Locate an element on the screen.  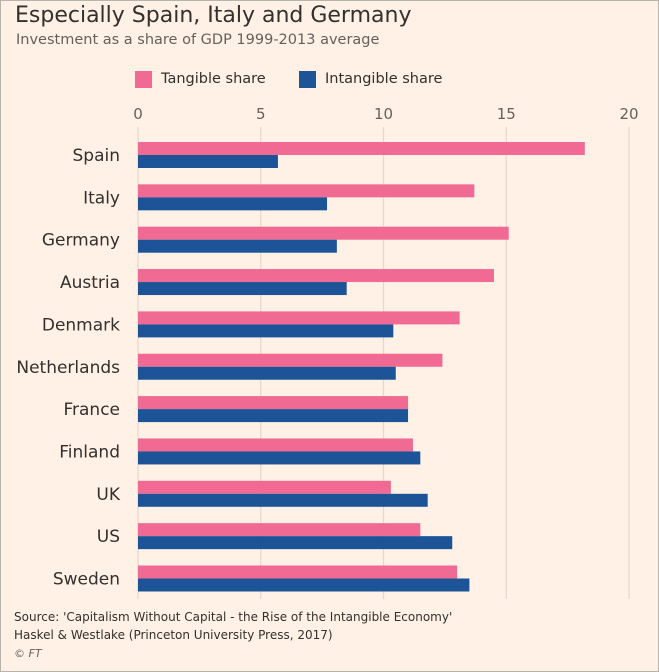
category-label-uk: UK is located at coordinates (108, 495).